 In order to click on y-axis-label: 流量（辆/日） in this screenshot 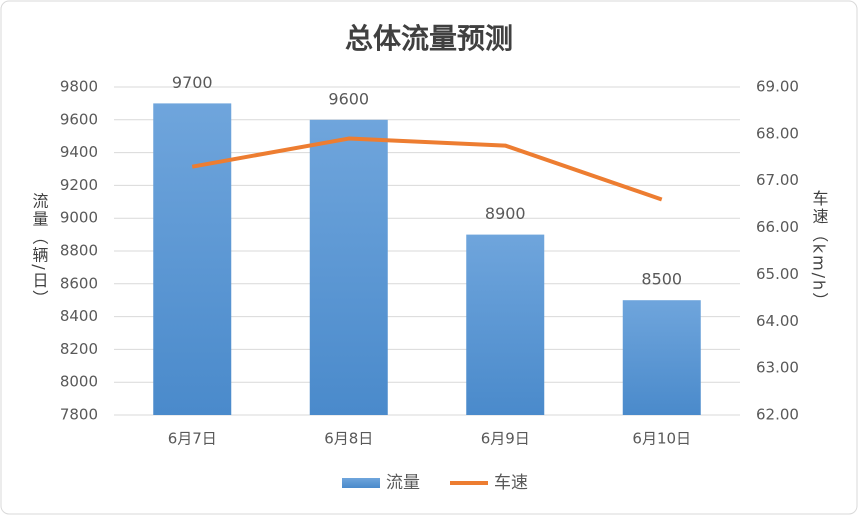, I will do `click(39, 249)`.